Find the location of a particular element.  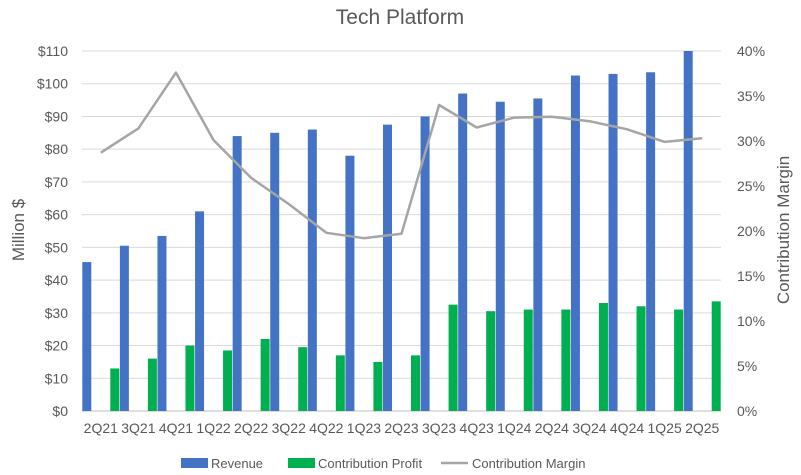

y-tick-label: $110 is located at coordinates (53, 51).